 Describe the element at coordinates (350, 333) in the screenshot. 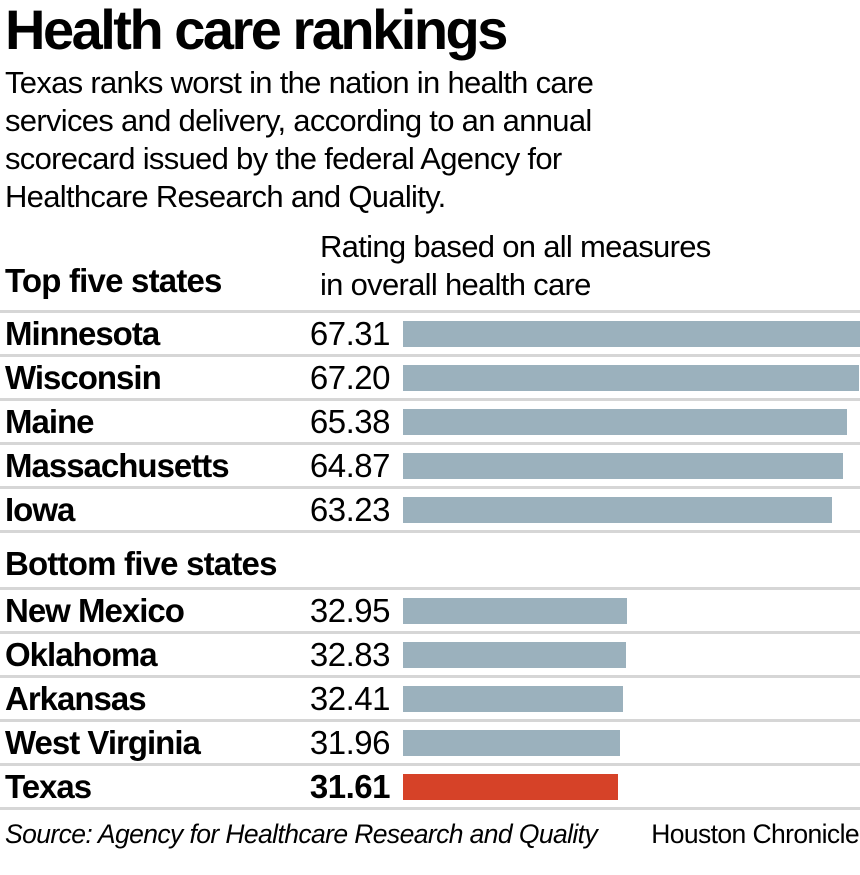

I see `rating-value: 67.31` at that location.